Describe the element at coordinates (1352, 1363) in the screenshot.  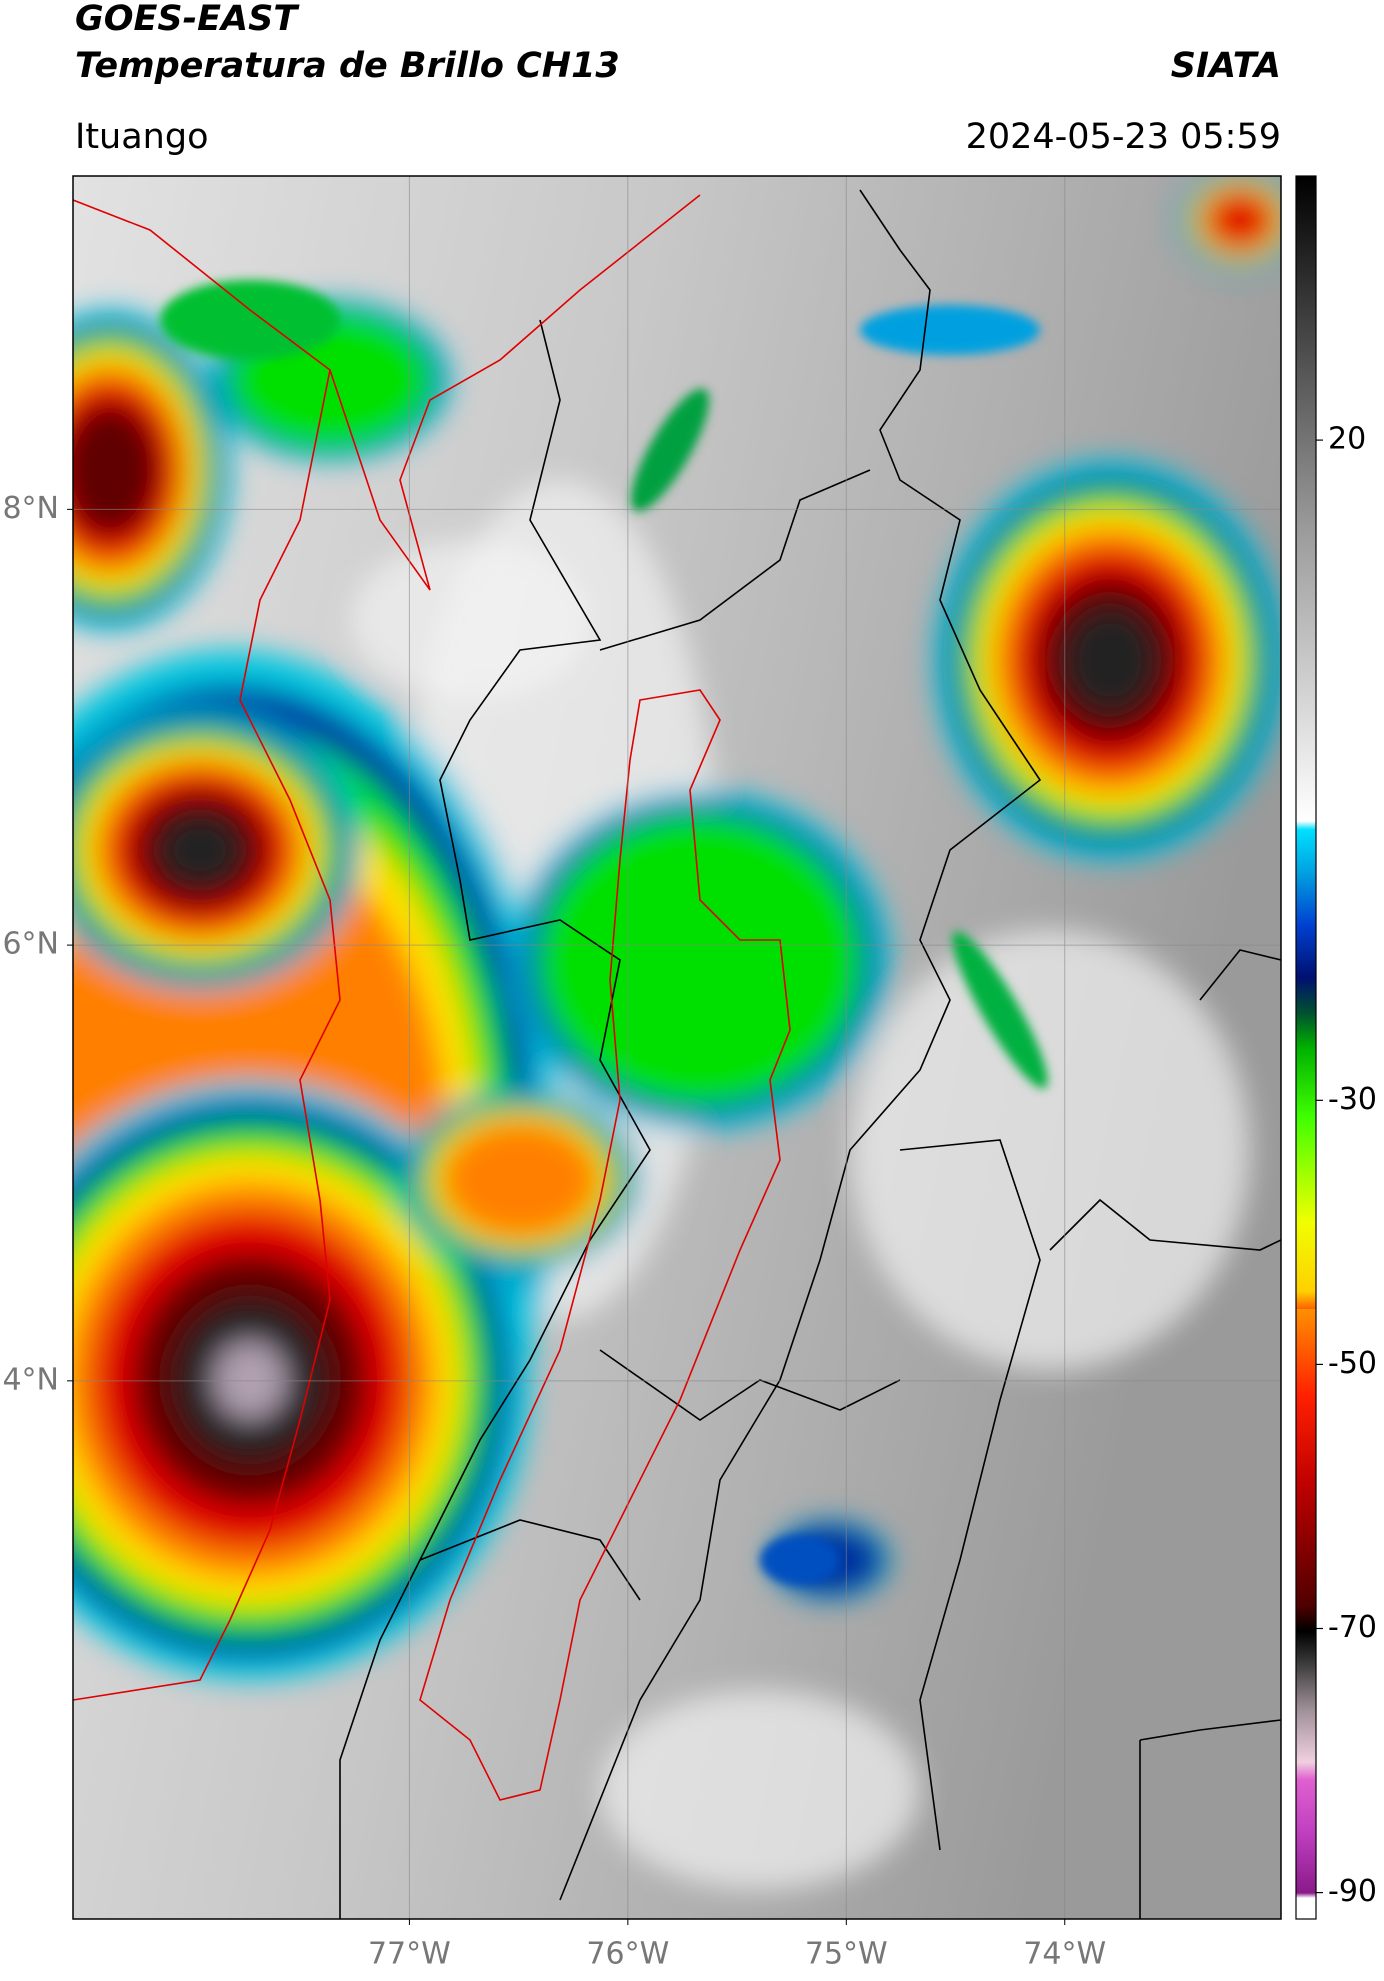
I see `colorbar-label: -50` at that location.